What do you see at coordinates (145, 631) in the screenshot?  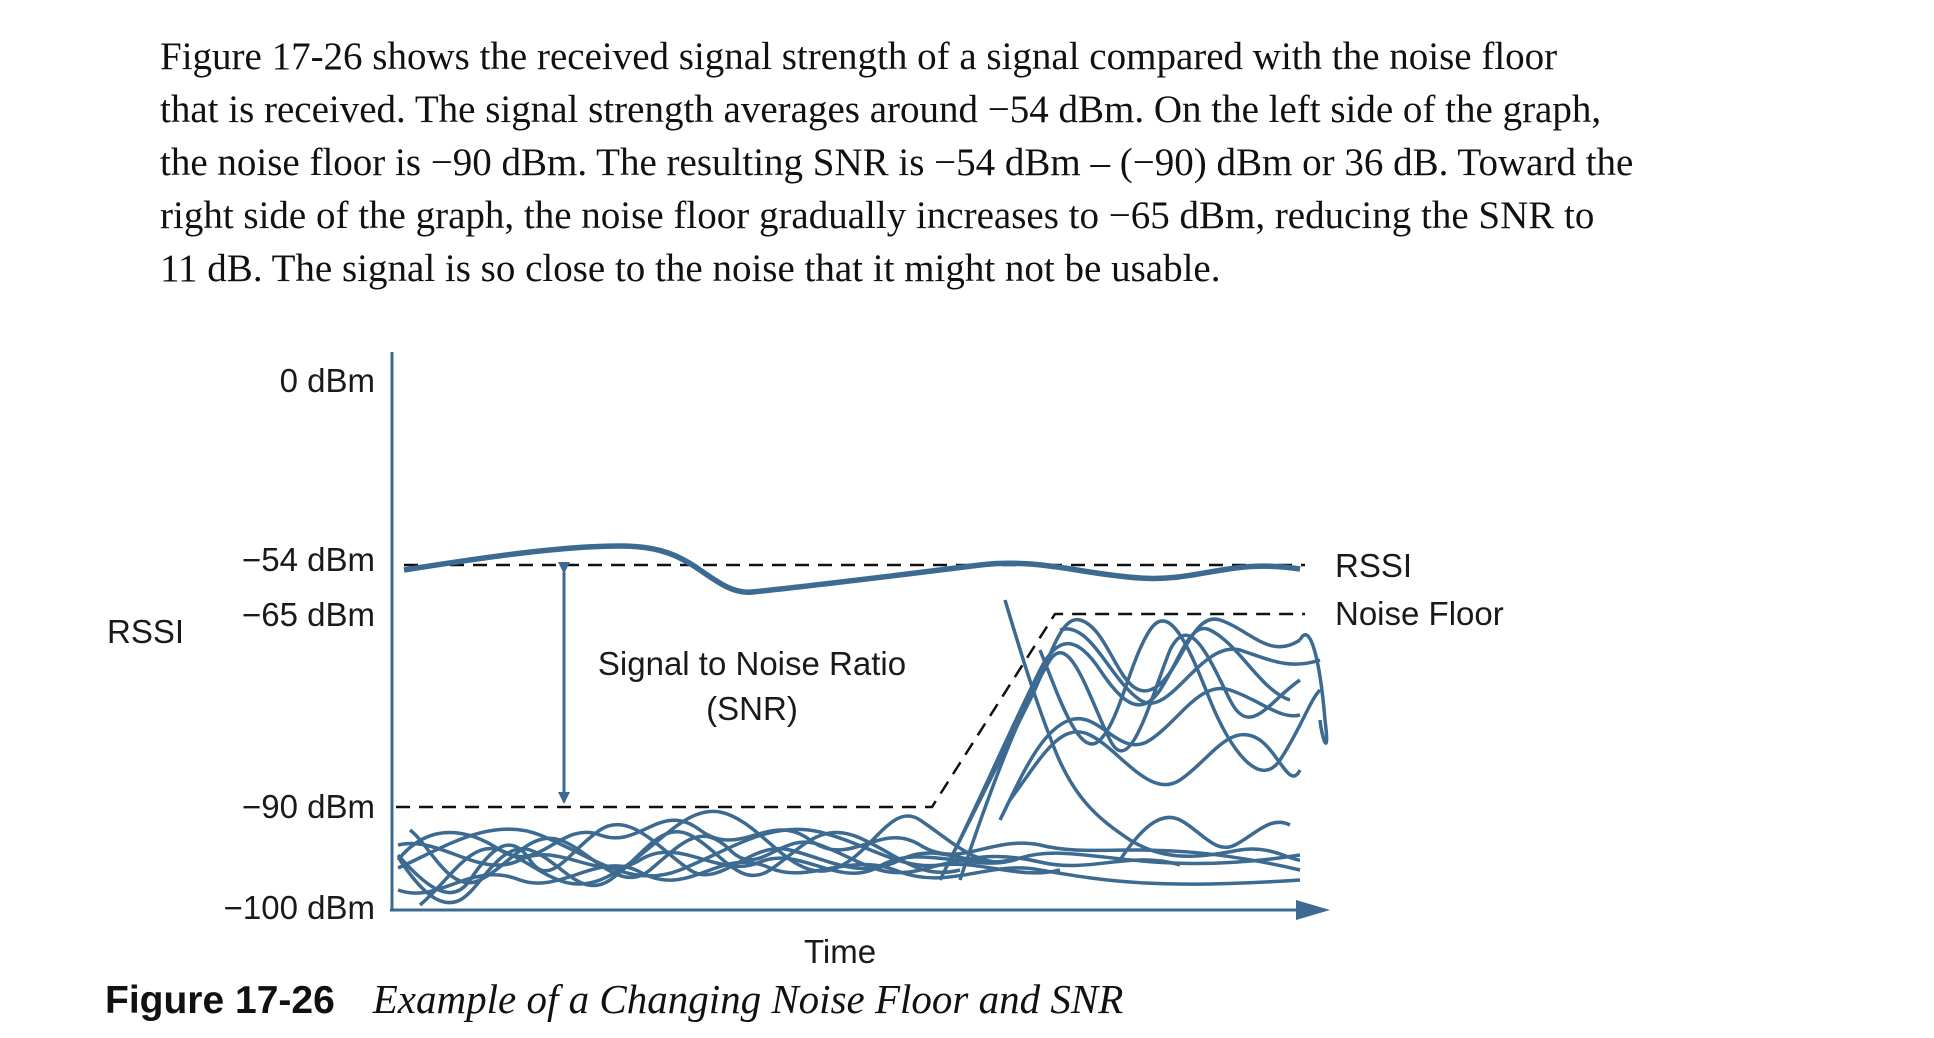 I see `y-axis-title: RSSI` at bounding box center [145, 631].